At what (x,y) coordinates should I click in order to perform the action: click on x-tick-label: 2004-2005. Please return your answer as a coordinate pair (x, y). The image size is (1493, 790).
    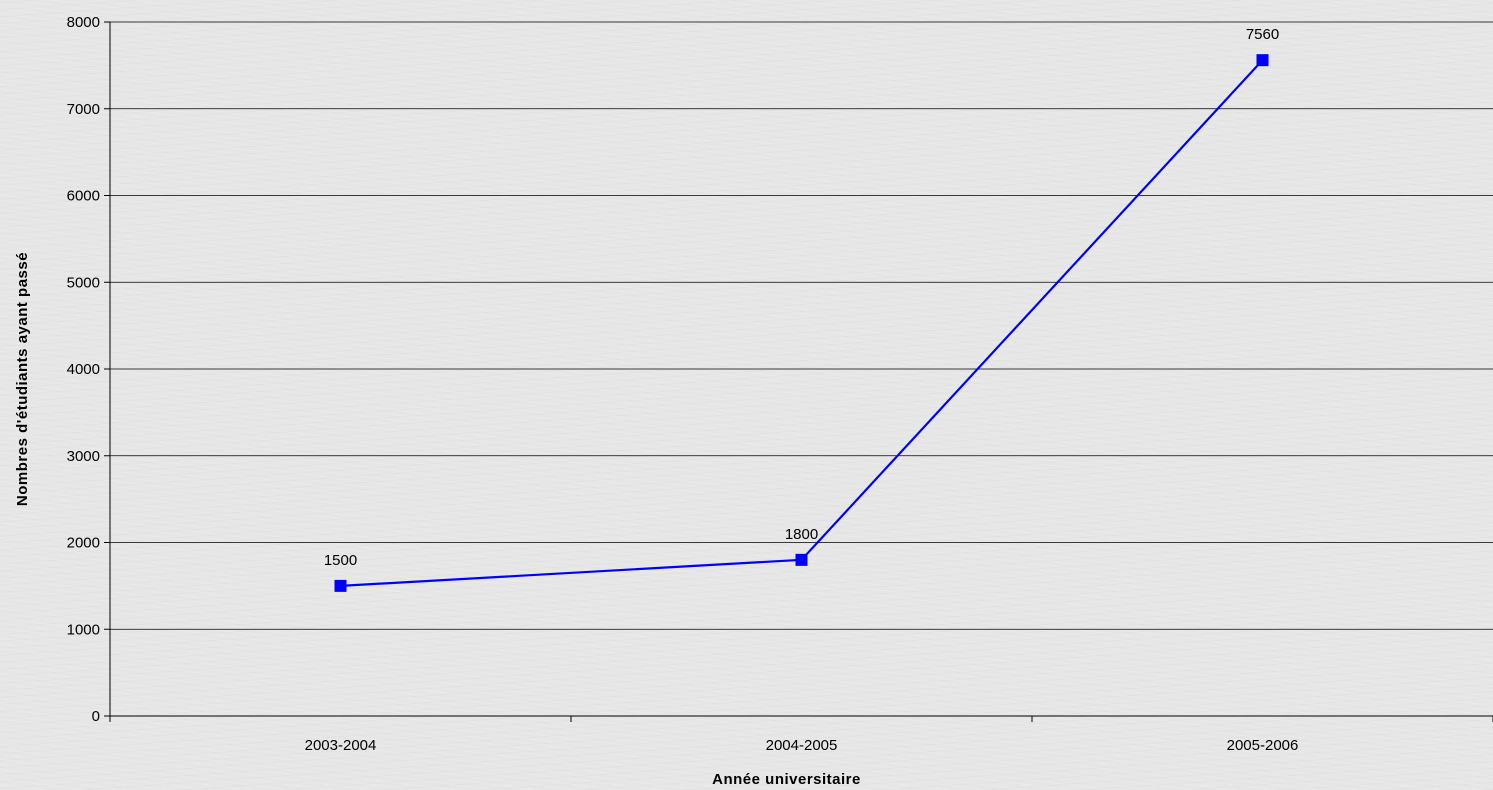
    Looking at the image, I should click on (802, 745).